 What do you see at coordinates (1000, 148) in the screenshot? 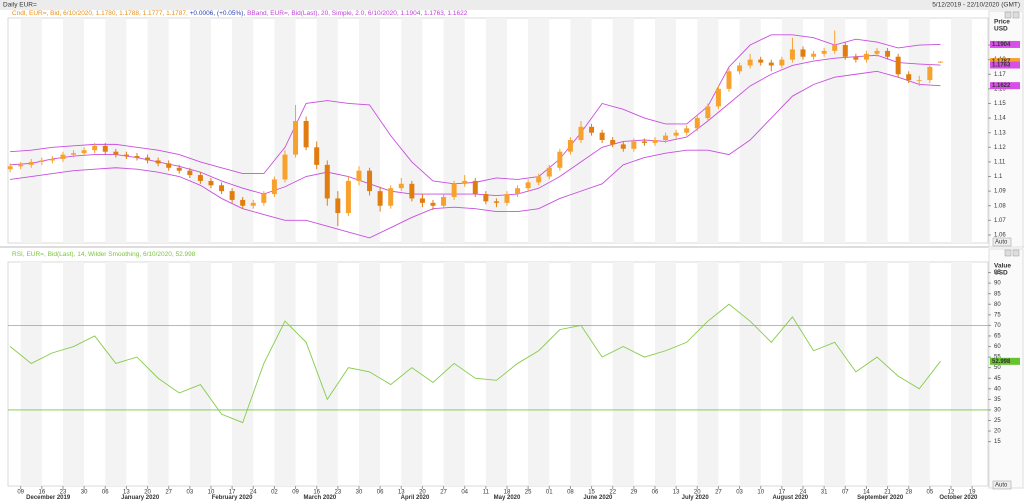
I see `y-tick-label: 1.12` at bounding box center [1000, 148].